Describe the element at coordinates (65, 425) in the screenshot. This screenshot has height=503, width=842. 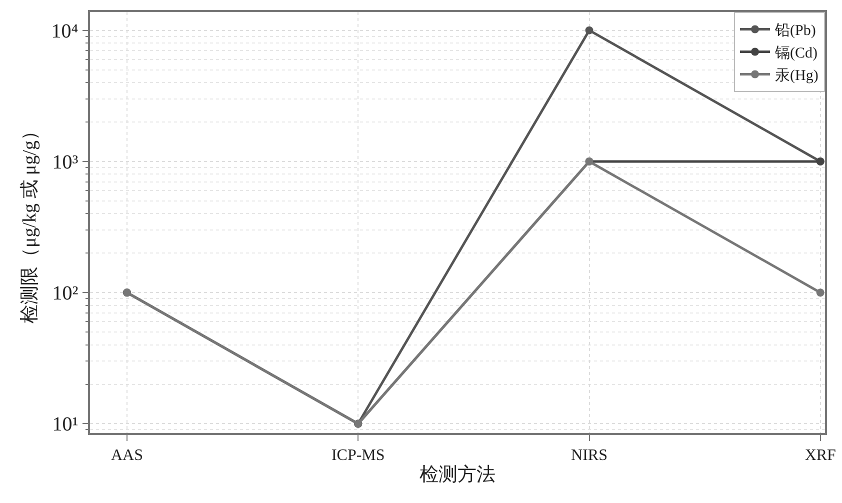
I see `y-tick-label: 10¹` at that location.